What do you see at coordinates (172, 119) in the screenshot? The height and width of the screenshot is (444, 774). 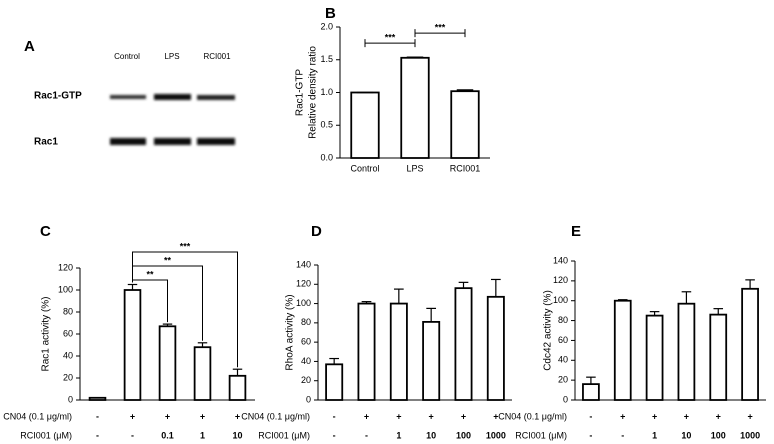 I see `blot-bands` at bounding box center [172, 119].